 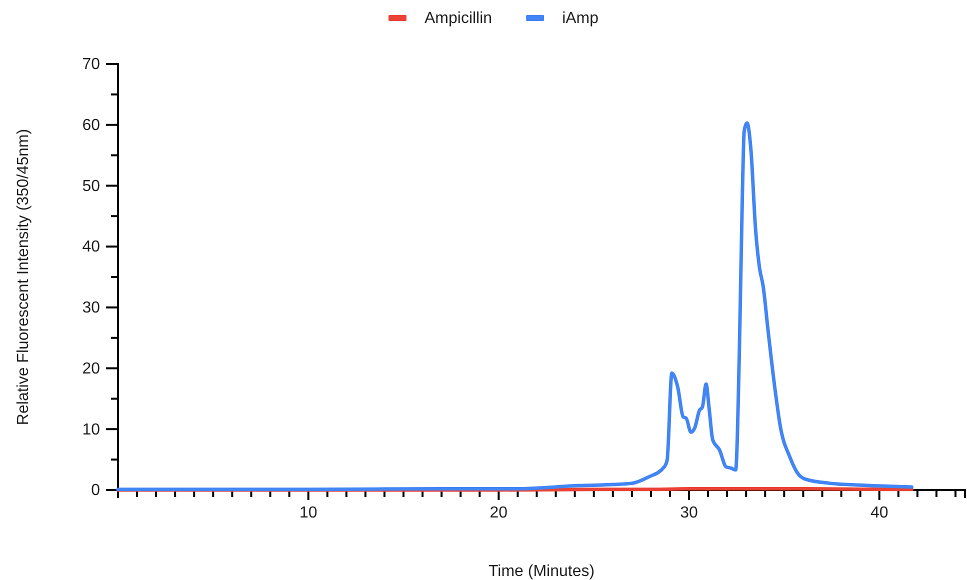 What do you see at coordinates (879, 513) in the screenshot?
I see `x-tick-label: 40` at bounding box center [879, 513].